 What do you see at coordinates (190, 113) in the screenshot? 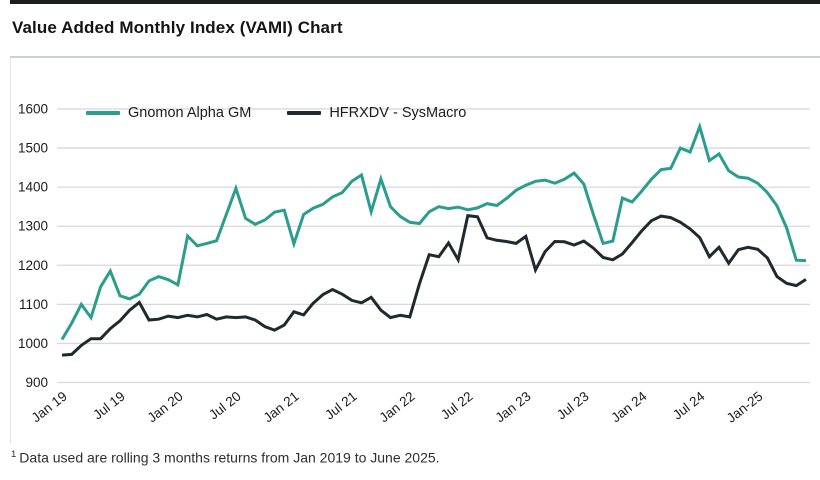
I see `legend-label: Gnomon Alpha GM` at bounding box center [190, 113].